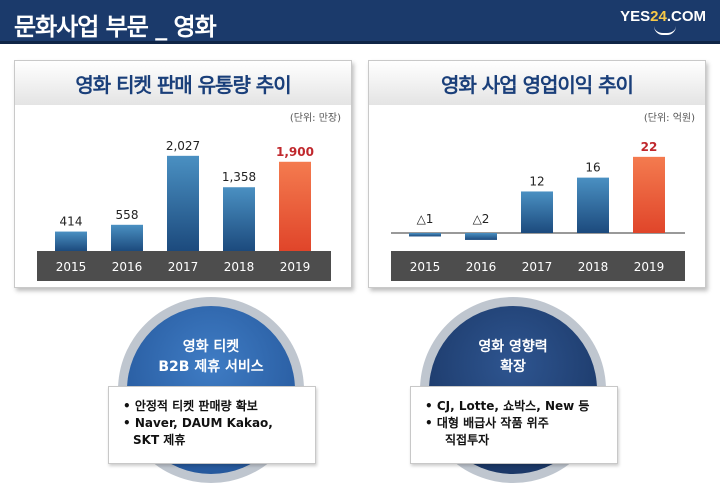 The height and width of the screenshot is (483, 720). I want to click on data-label-2017: 12, so click(536, 181).